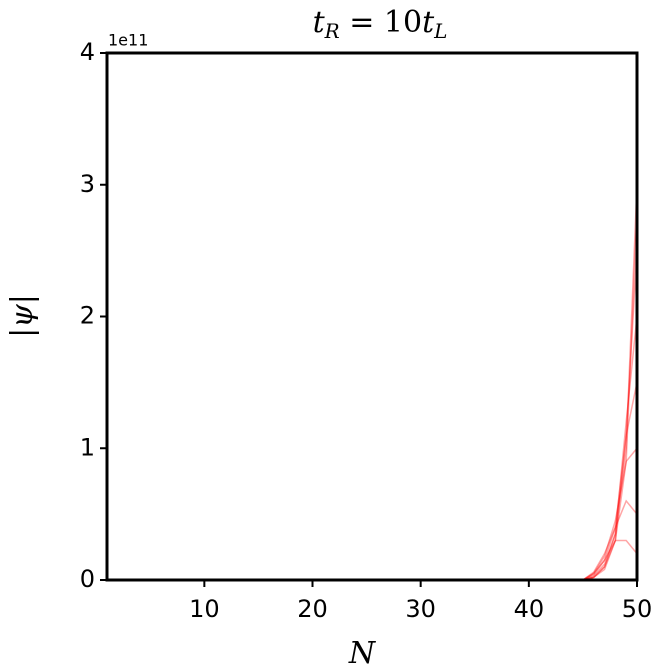 This screenshot has width=654, height=670. Describe the element at coordinates (87, 579) in the screenshot. I see `y-tick-label: 0` at that location.